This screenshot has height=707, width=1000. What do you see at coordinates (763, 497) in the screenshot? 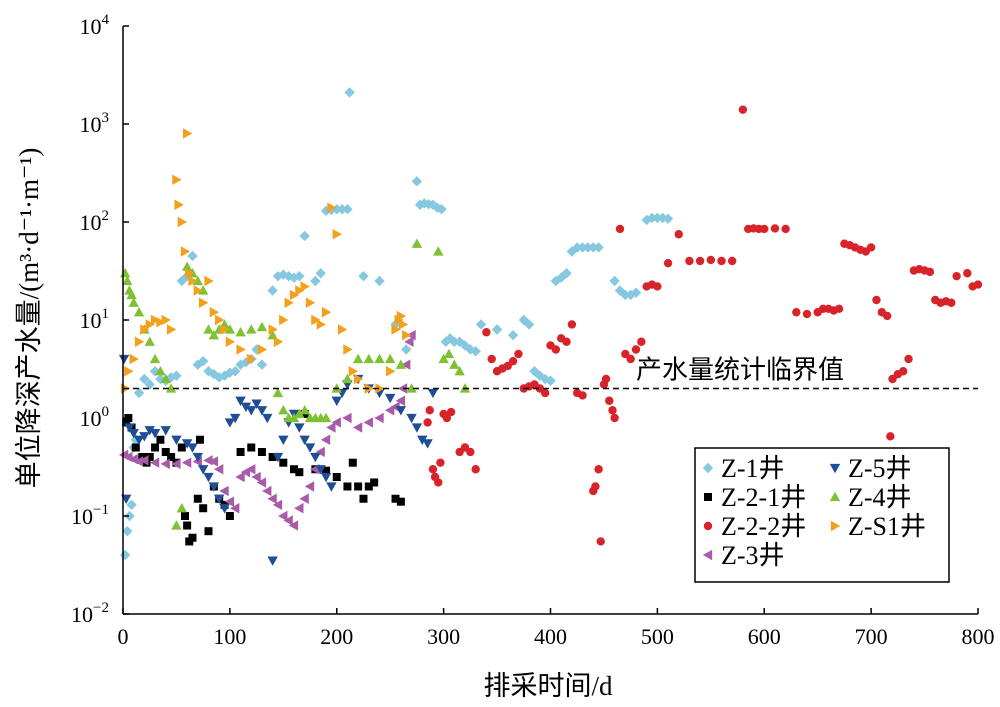
I see `legend-label: Z-2-1井` at bounding box center [763, 497].